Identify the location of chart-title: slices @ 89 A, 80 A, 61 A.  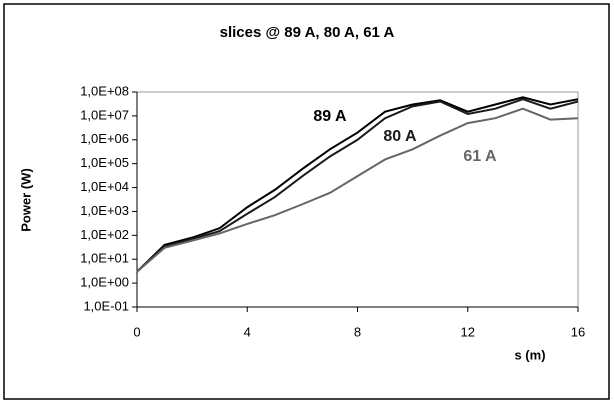
(307, 32).